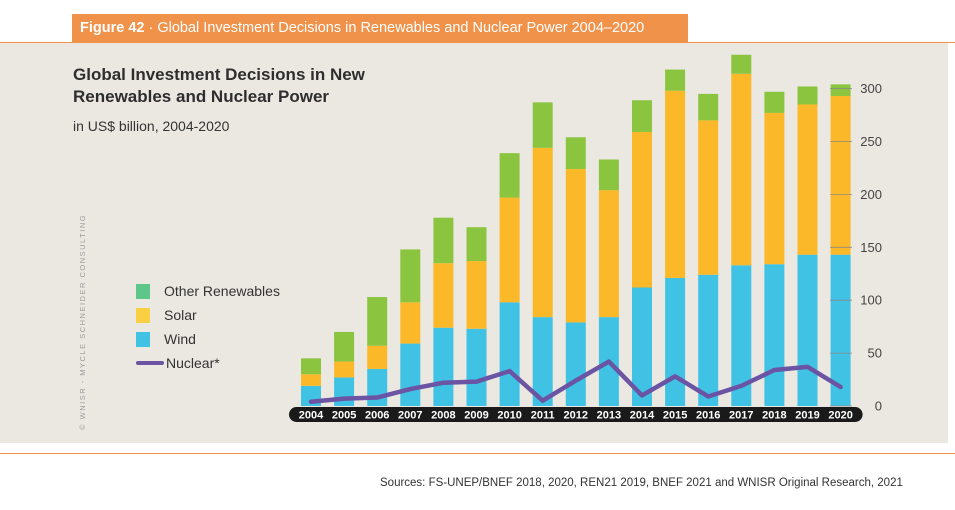 This screenshot has width=955, height=510. Describe the element at coordinates (675, 341) in the screenshot. I see `bar-wind-2015` at that location.